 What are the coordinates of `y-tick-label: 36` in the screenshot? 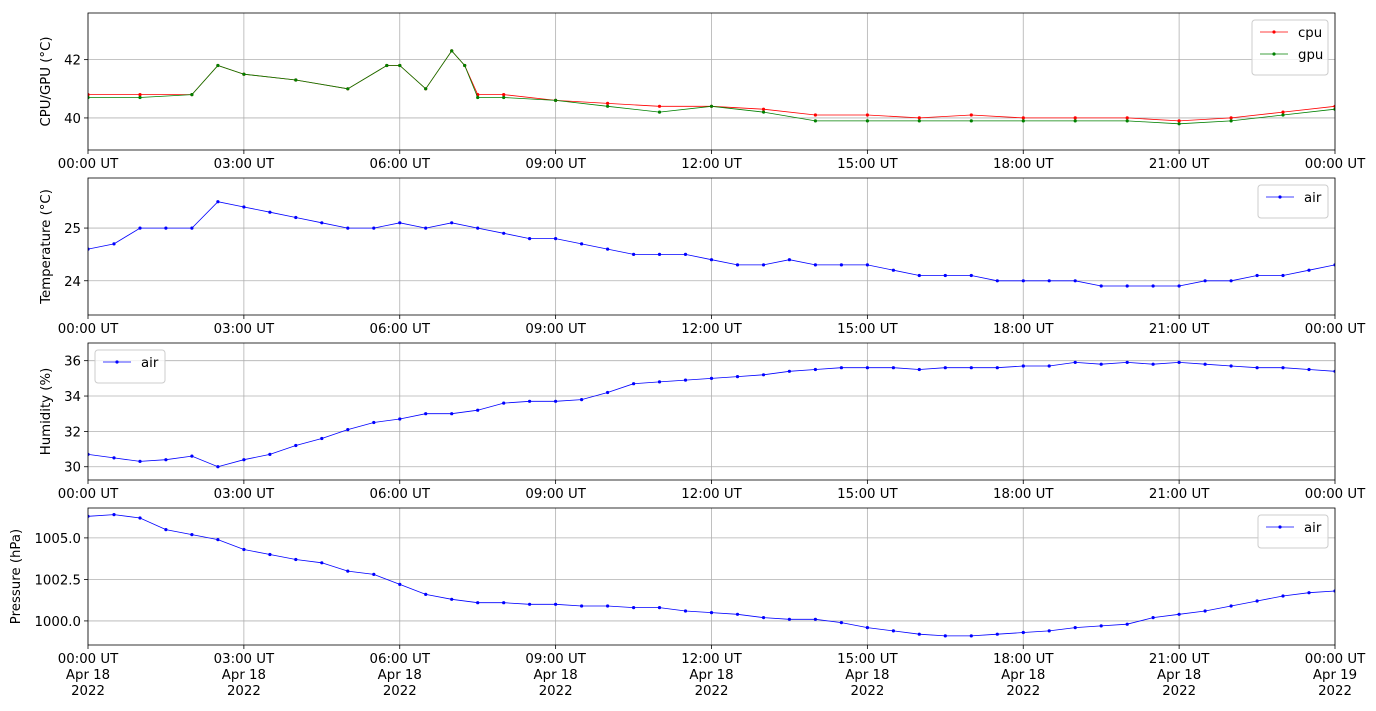 It's located at (72, 362).